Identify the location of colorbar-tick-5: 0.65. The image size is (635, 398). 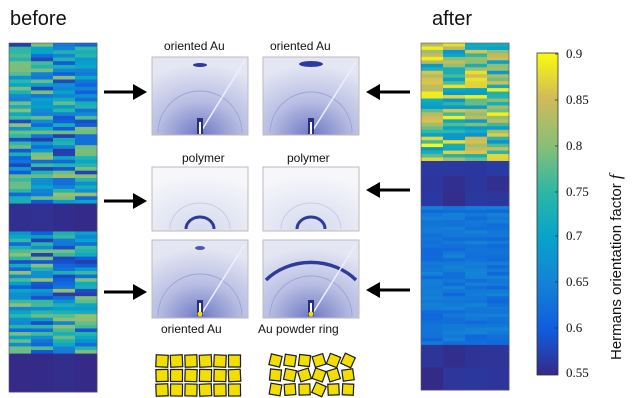
(577, 281).